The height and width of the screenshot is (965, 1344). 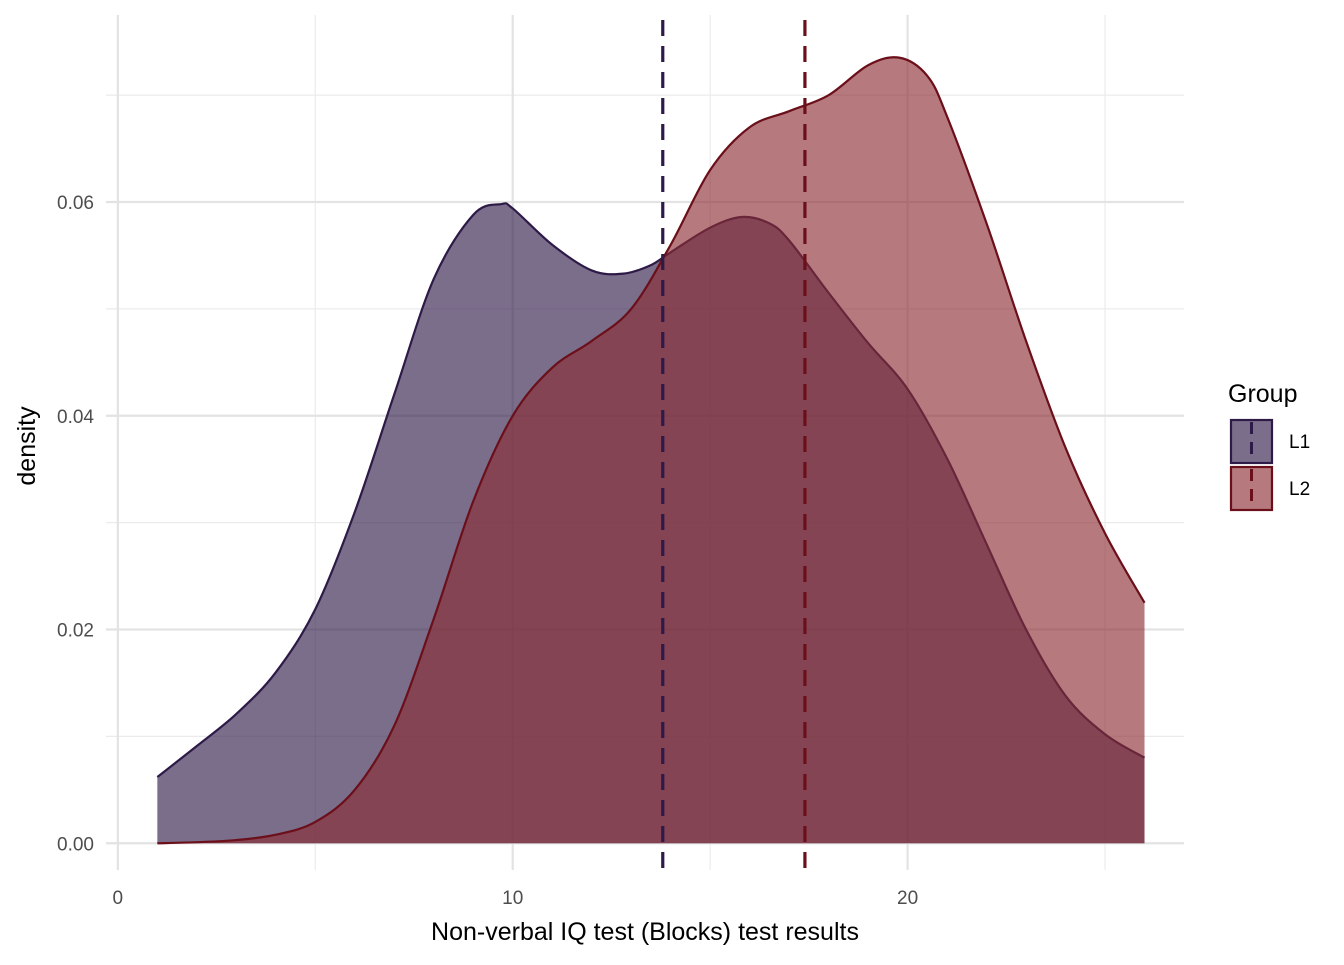 What do you see at coordinates (734, 445) in the screenshot?
I see `mean-lines` at bounding box center [734, 445].